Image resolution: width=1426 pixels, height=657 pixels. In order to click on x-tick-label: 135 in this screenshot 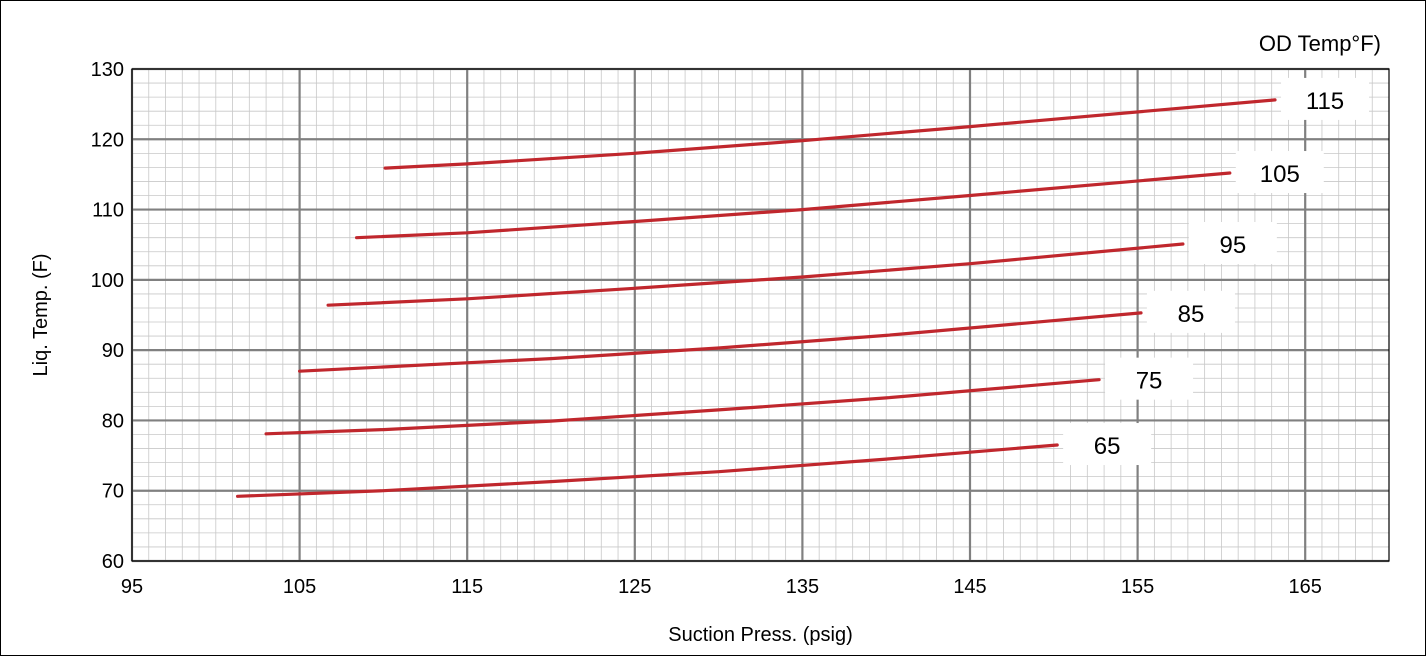, I will do `click(802, 587)`.